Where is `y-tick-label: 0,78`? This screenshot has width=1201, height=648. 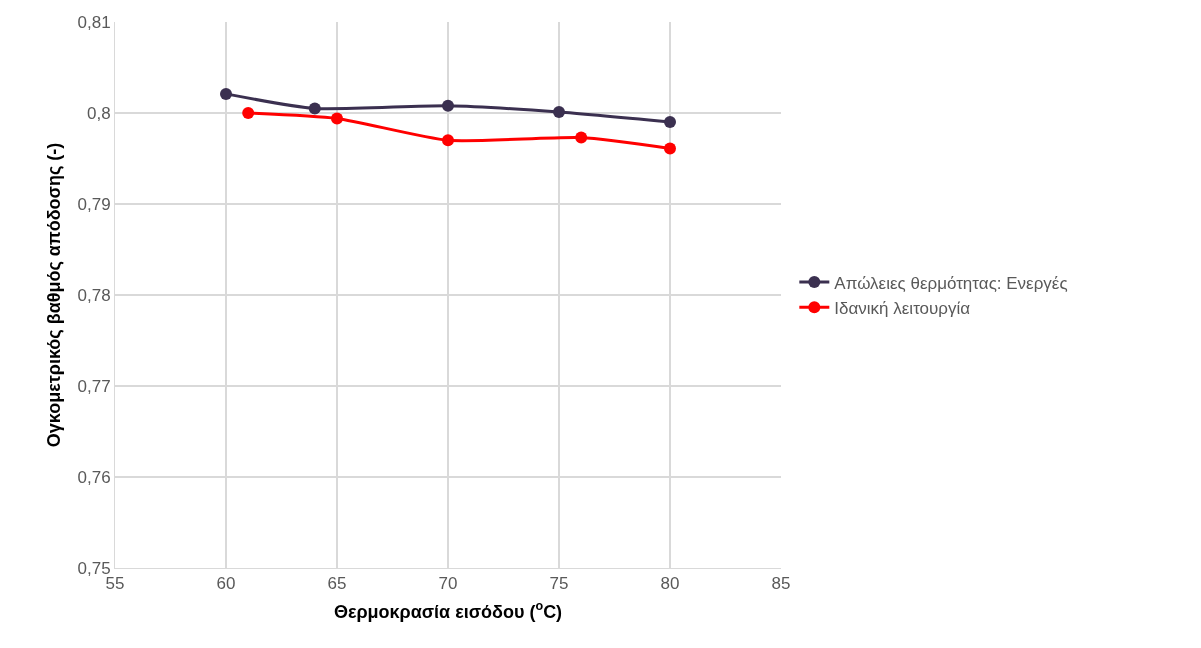 y-tick-label: 0,78 is located at coordinates (94, 295).